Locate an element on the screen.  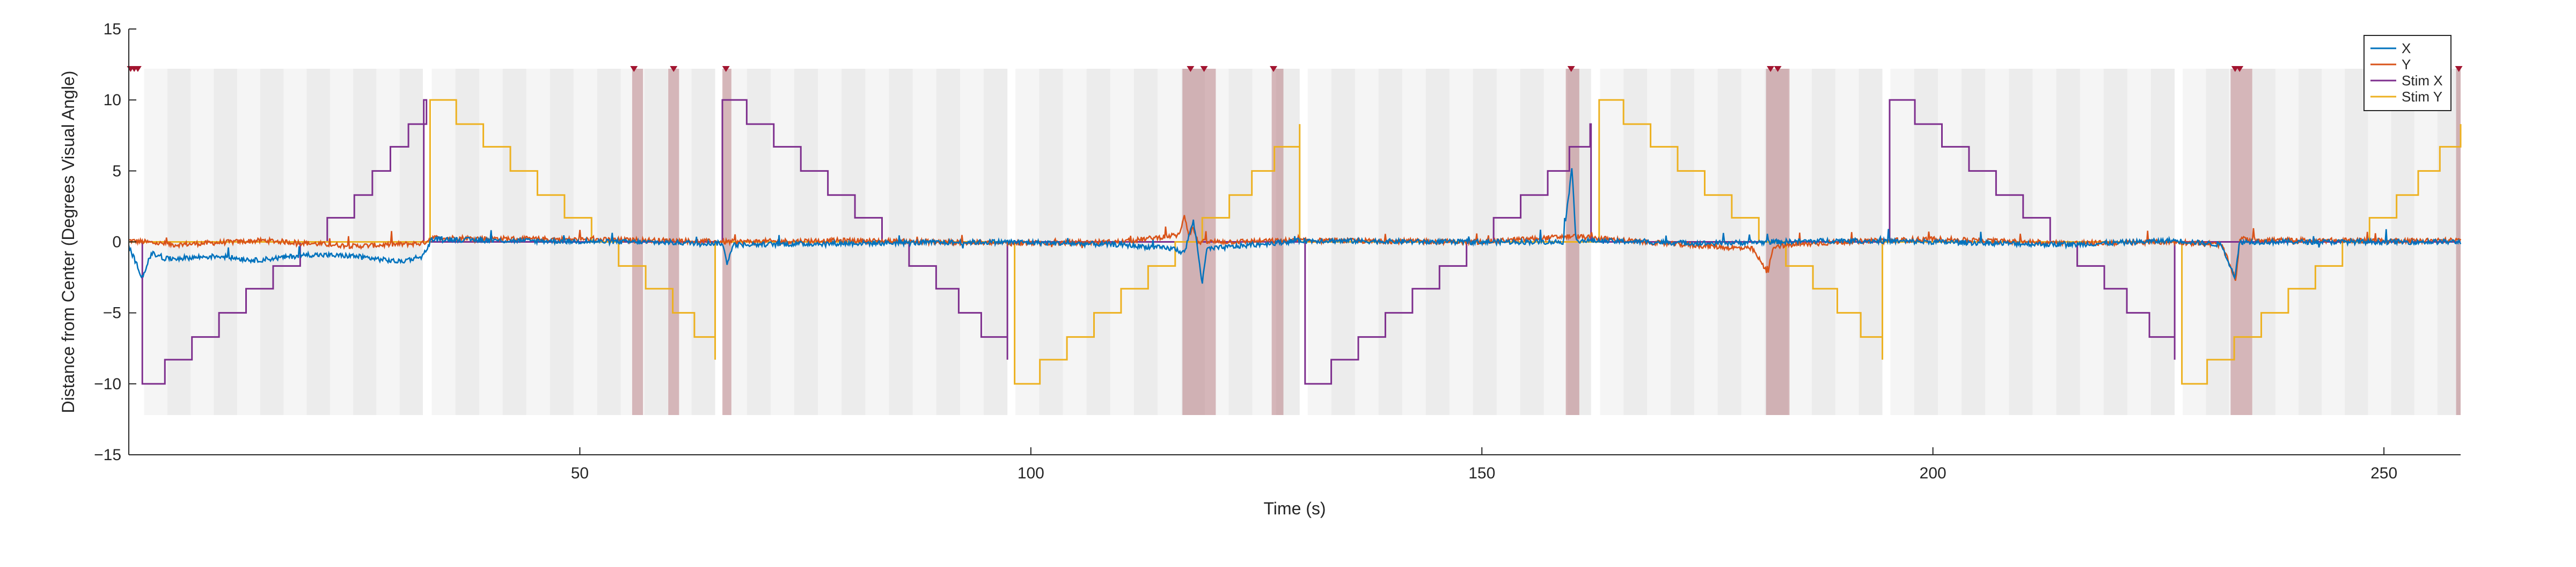
y-tick-label: 0 is located at coordinates (116, 242).